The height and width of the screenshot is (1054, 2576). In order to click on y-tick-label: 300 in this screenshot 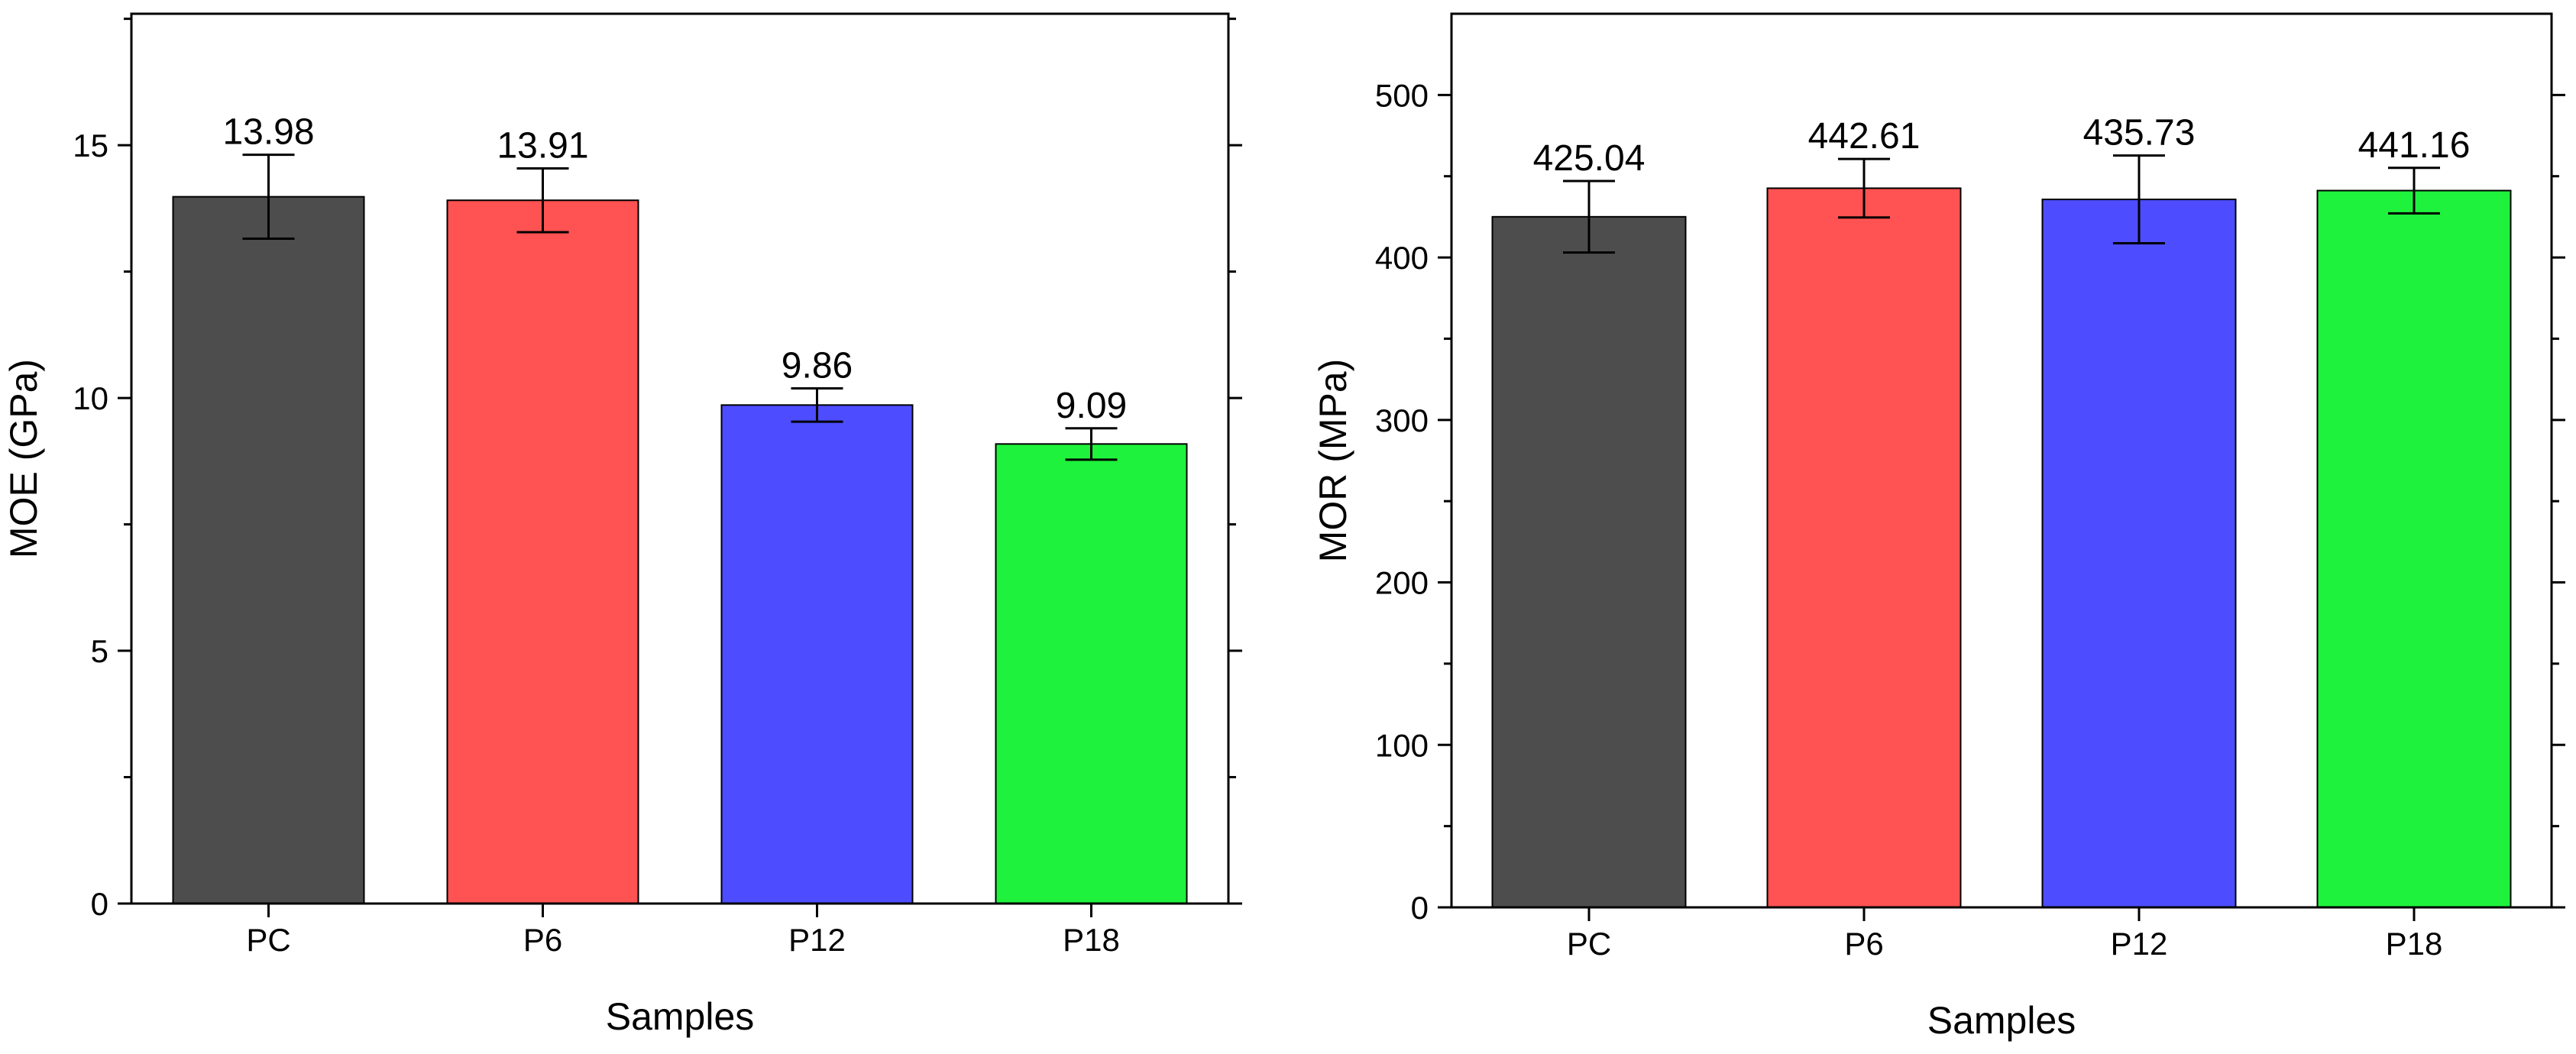, I will do `click(1402, 421)`.